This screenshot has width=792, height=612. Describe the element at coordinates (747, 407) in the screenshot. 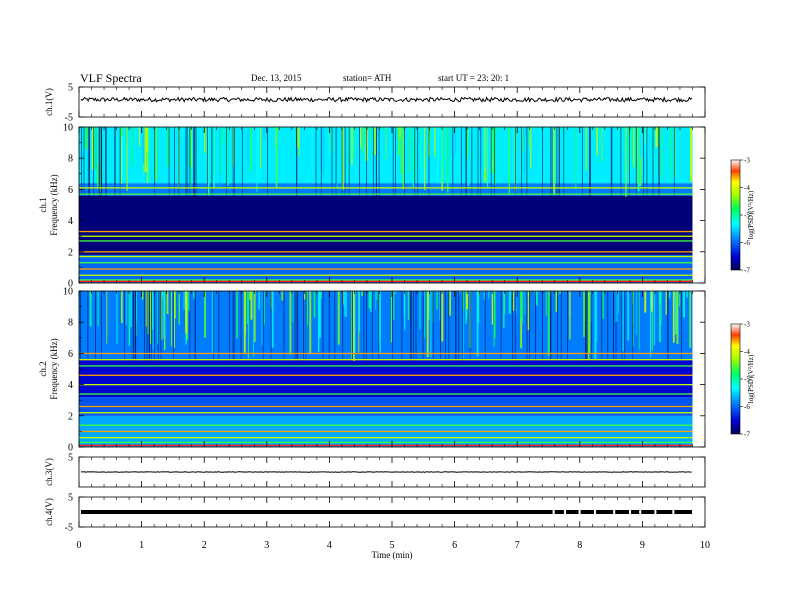

I see `colorbar-tick-label: -6` at that location.